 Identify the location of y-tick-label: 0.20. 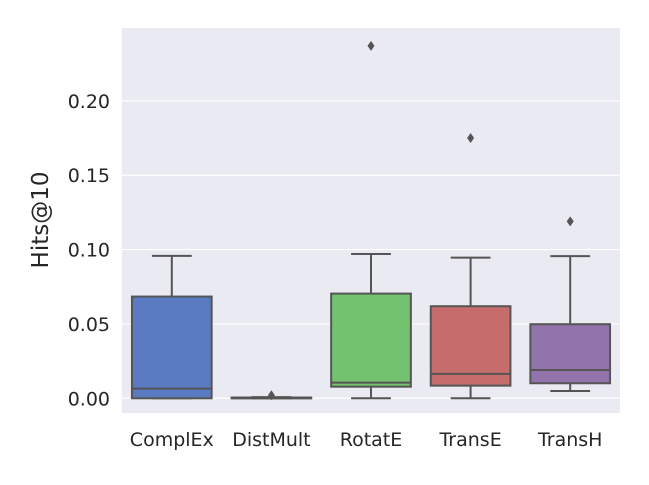
(89, 102).